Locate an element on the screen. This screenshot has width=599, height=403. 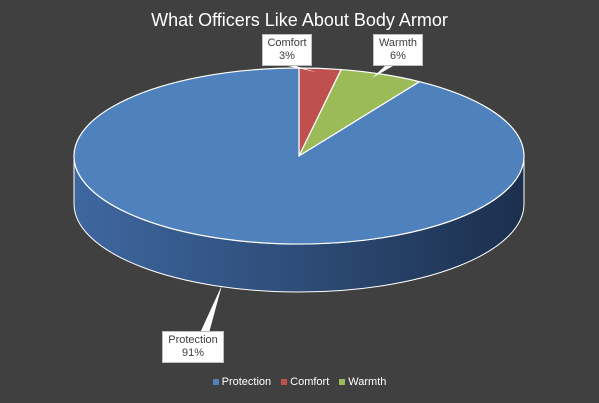
legend: Protection Comfort Warmth is located at coordinates (299, 382).